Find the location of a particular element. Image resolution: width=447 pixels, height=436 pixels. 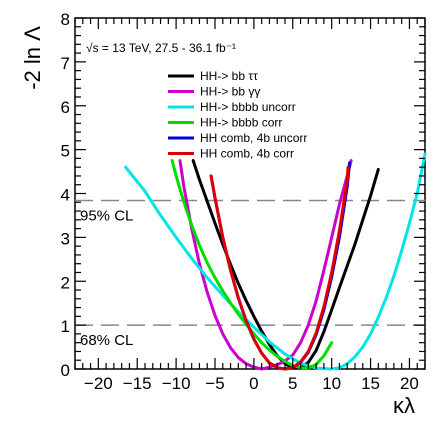

x-tick-label: 20 is located at coordinates (409, 383).